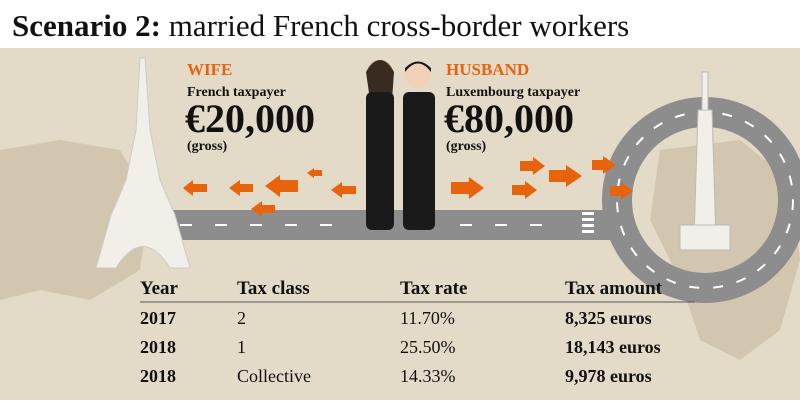 The image size is (800, 405). I want to click on wife-role: French taxpayer, so click(236, 92).